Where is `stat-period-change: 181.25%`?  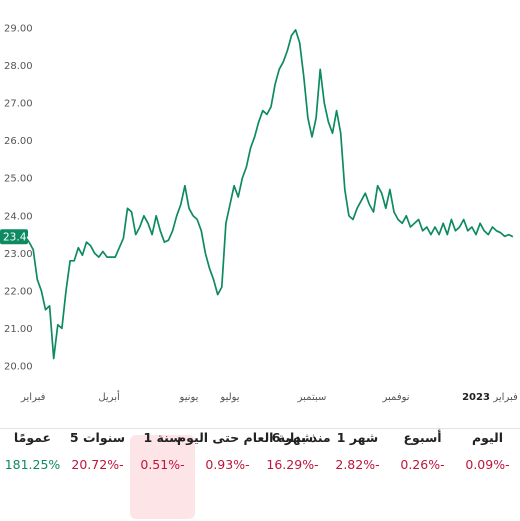 stat-period-change: 181.25% is located at coordinates (32, 464).